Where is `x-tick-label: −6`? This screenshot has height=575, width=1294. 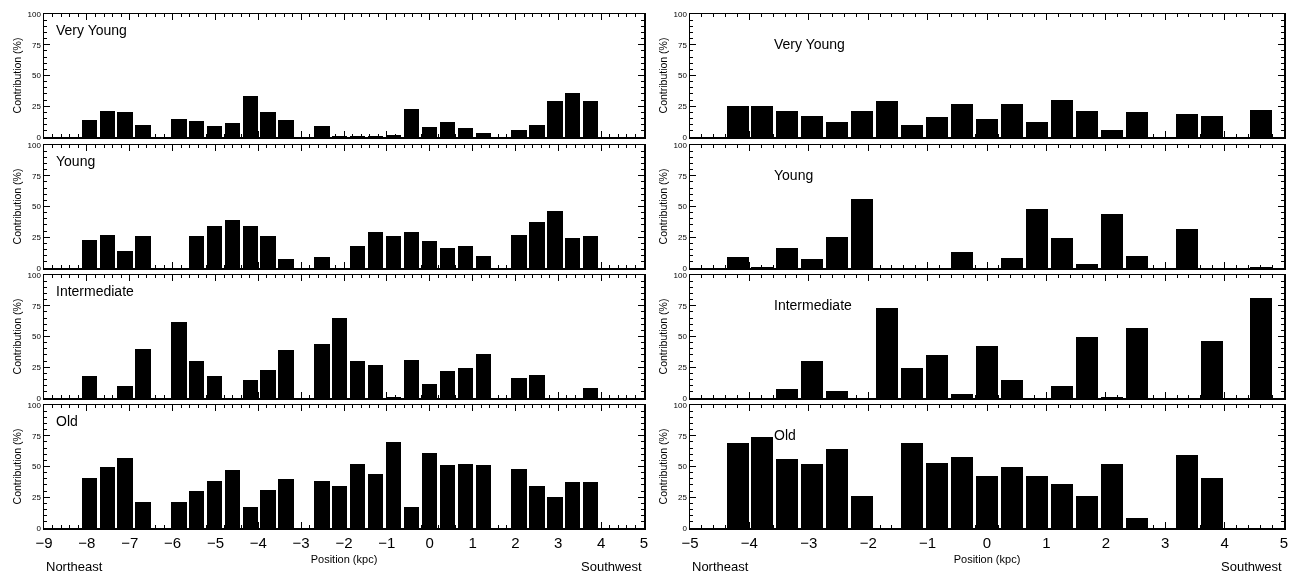 x-tick-label: −6 is located at coordinates (173, 542).